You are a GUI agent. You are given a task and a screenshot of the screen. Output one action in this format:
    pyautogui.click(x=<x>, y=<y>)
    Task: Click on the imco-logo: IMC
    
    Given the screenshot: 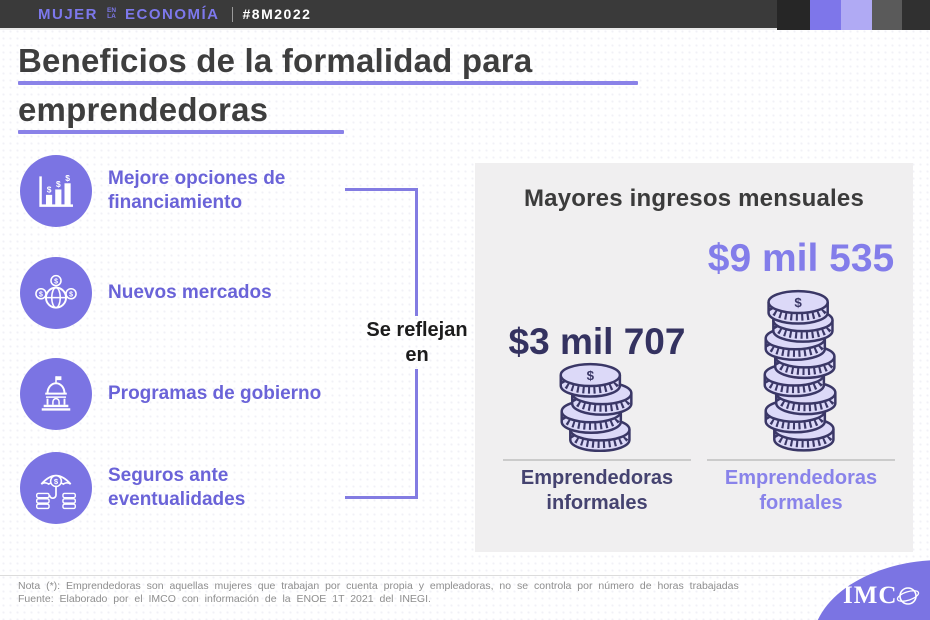 What is the action you would take?
    pyautogui.click(x=881, y=596)
    